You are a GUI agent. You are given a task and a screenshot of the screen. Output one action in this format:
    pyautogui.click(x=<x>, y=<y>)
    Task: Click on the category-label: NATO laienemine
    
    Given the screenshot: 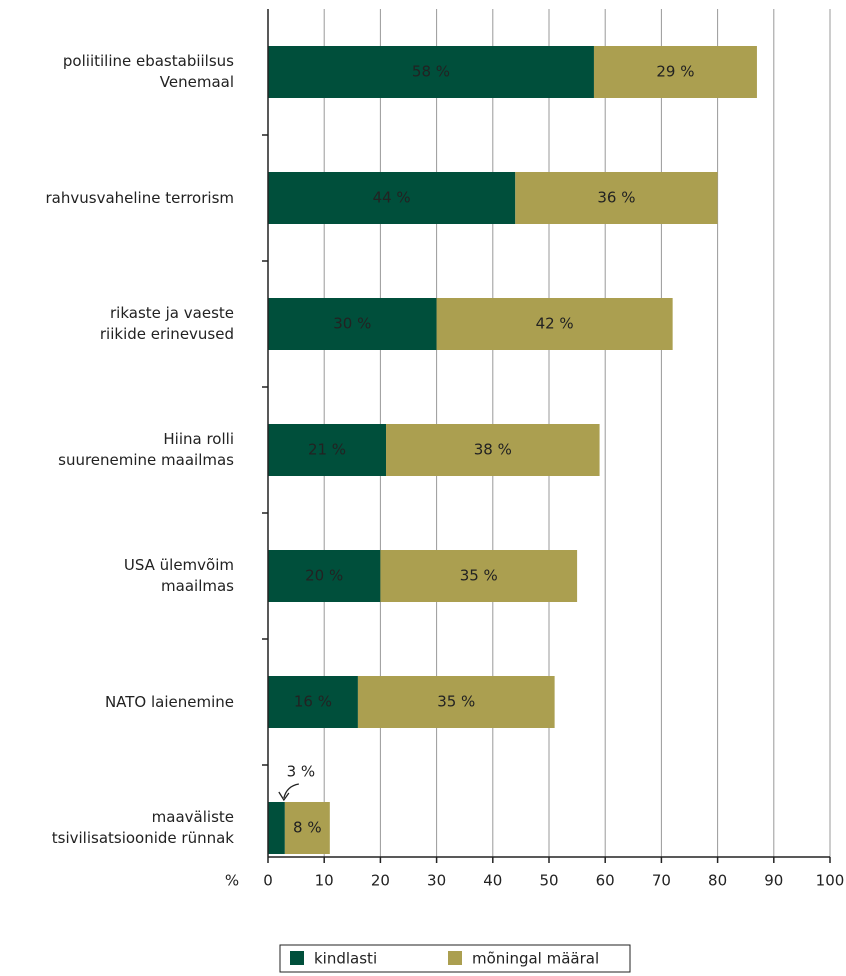 What is the action you would take?
    pyautogui.click(x=169, y=701)
    